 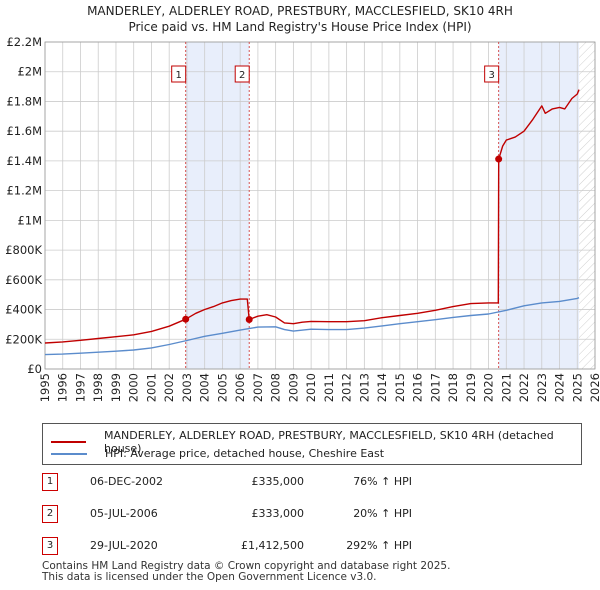 What do you see at coordinates (379, 545) in the screenshot?
I see `sale-hpi-change: 292% ↑ HPI` at bounding box center [379, 545].